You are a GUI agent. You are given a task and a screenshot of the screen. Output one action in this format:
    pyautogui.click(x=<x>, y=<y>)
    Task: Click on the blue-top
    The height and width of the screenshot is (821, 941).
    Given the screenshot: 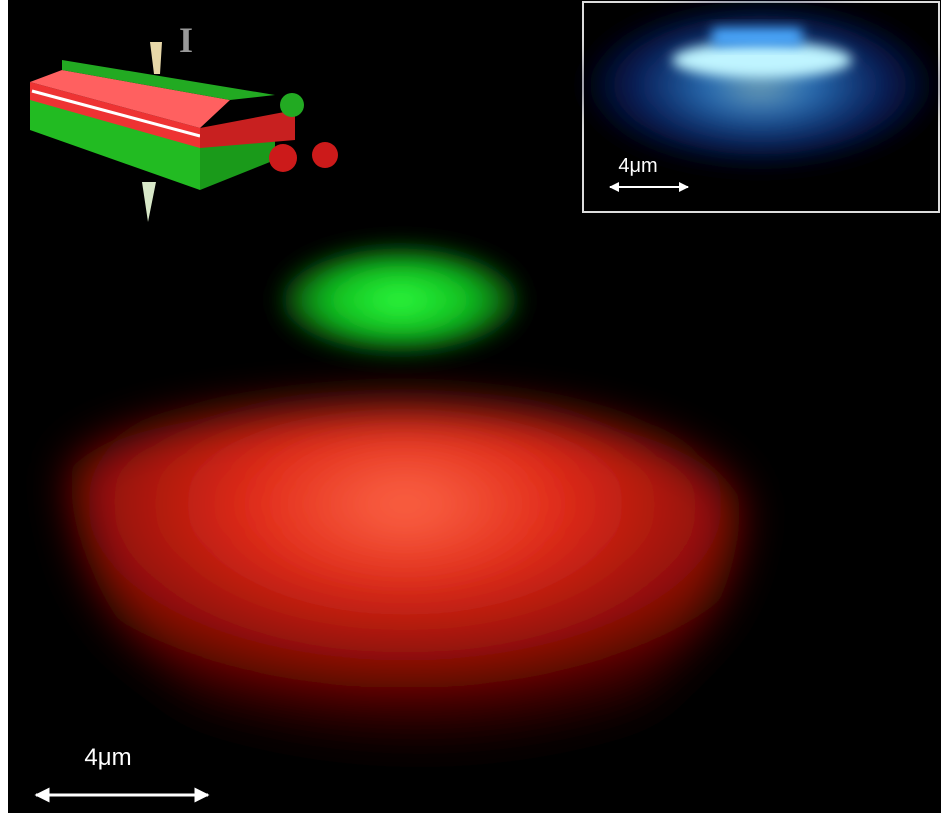 What is the action you would take?
    pyautogui.click(x=757, y=37)
    